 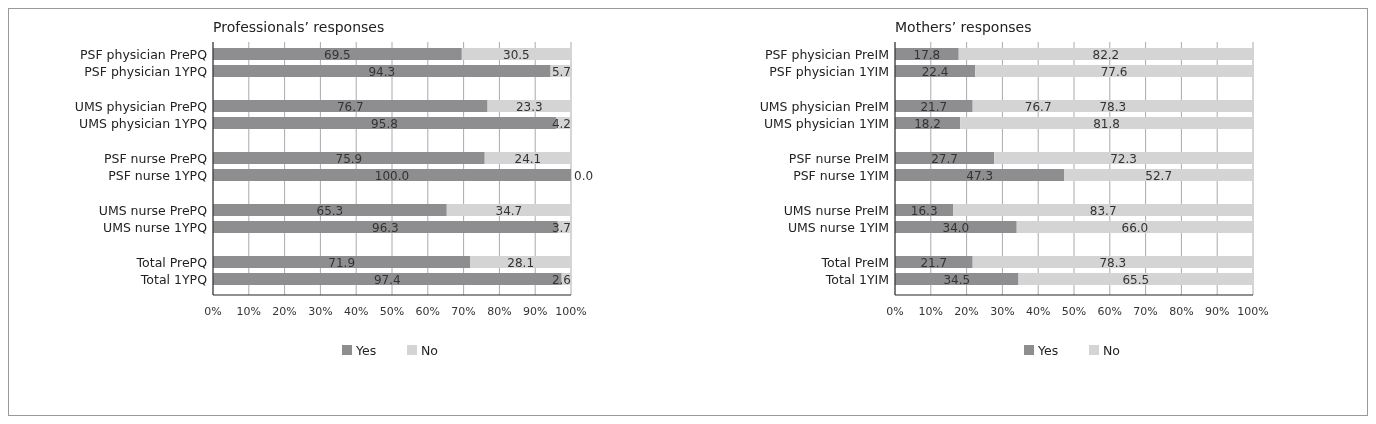 I want to click on data-label: 5.7, so click(x=561, y=71).